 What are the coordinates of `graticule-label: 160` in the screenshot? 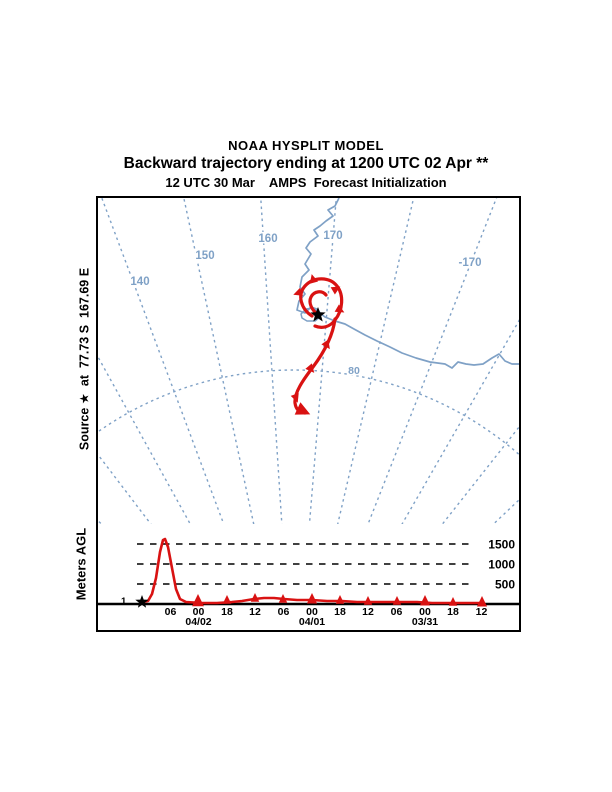 It's located at (267, 239).